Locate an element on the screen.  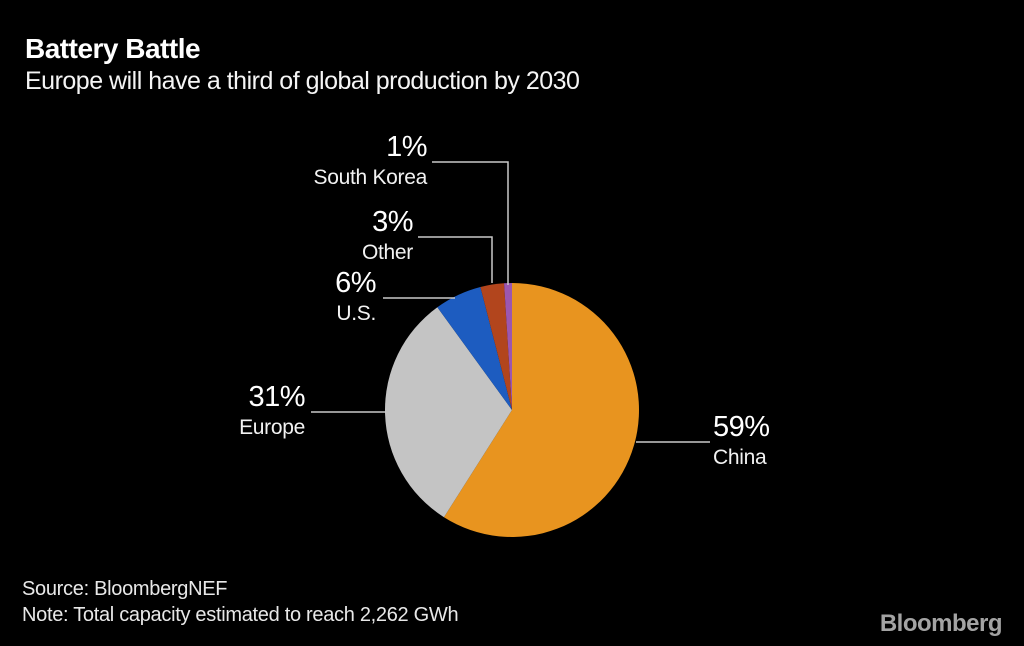
chart-title: Battery Battle is located at coordinates (113, 48).